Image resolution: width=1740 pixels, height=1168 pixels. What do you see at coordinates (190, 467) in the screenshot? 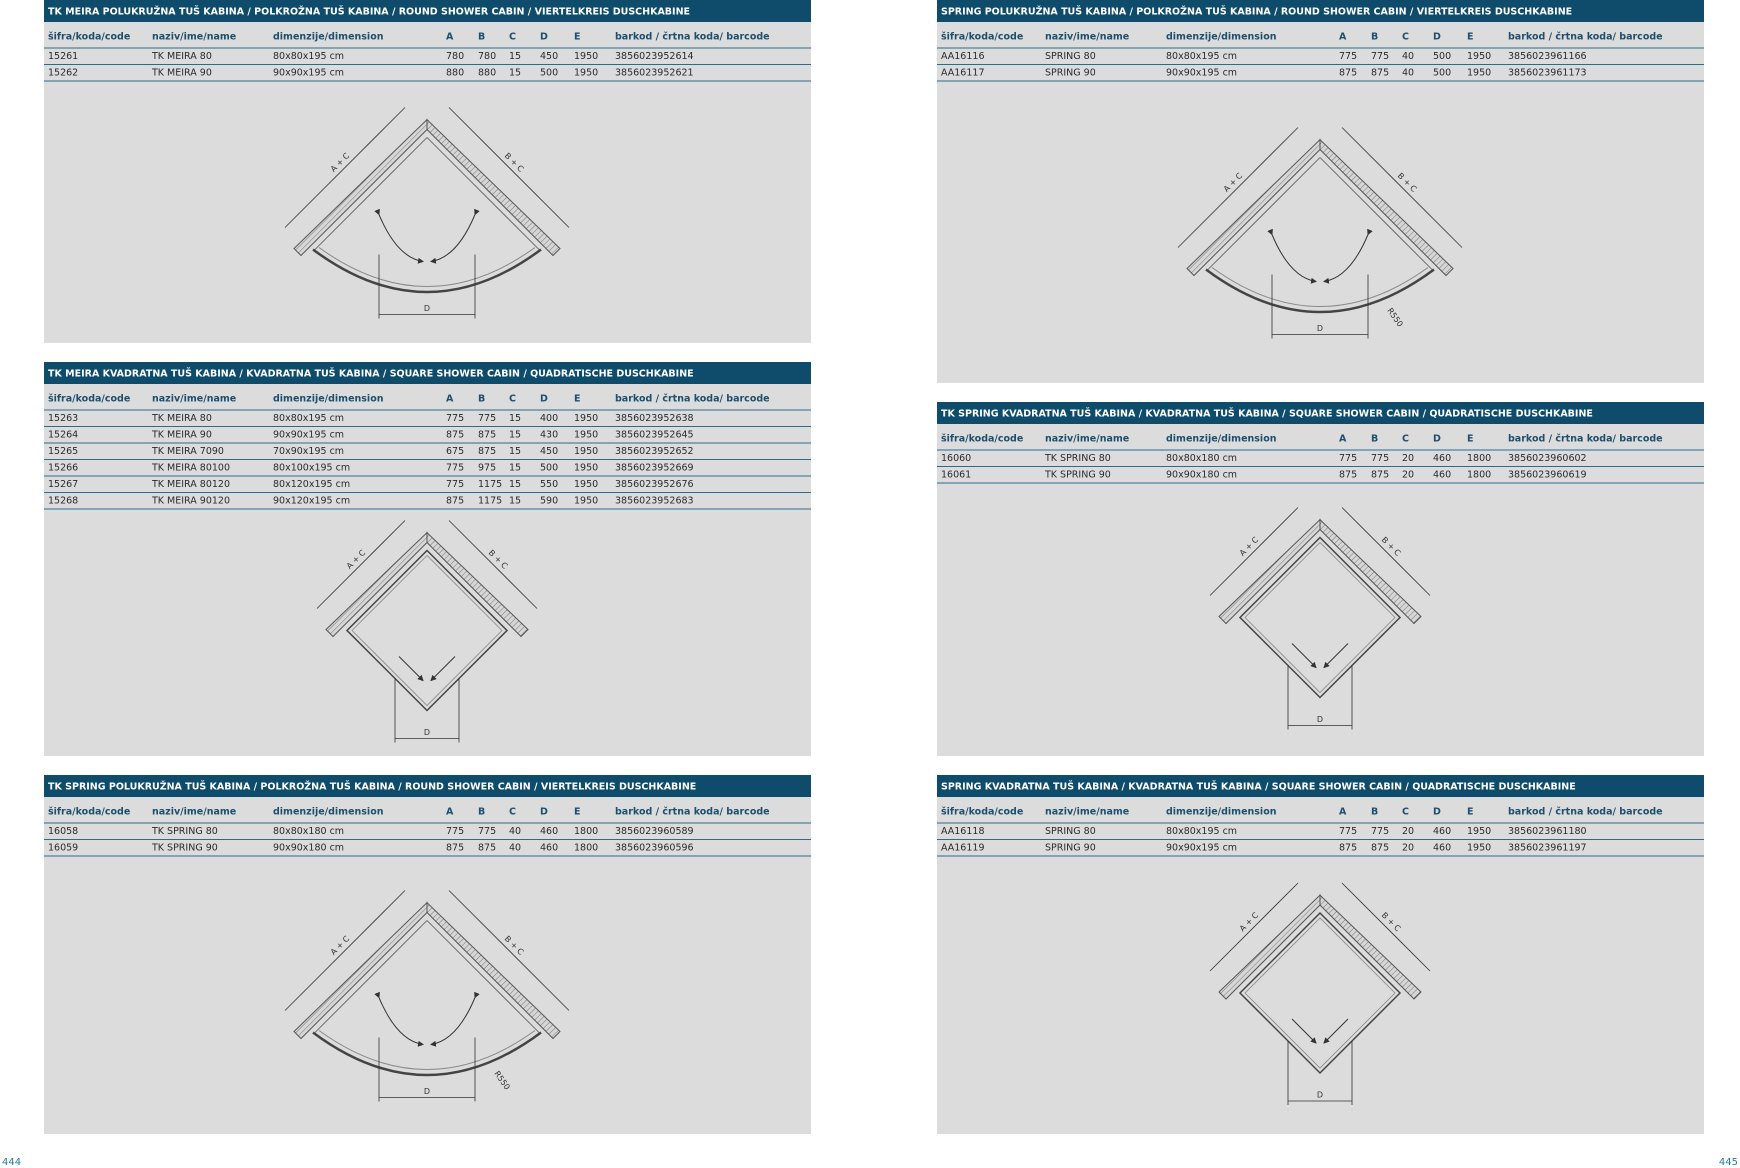
I see `cell: TK MEIRA 80100` at bounding box center [190, 467].